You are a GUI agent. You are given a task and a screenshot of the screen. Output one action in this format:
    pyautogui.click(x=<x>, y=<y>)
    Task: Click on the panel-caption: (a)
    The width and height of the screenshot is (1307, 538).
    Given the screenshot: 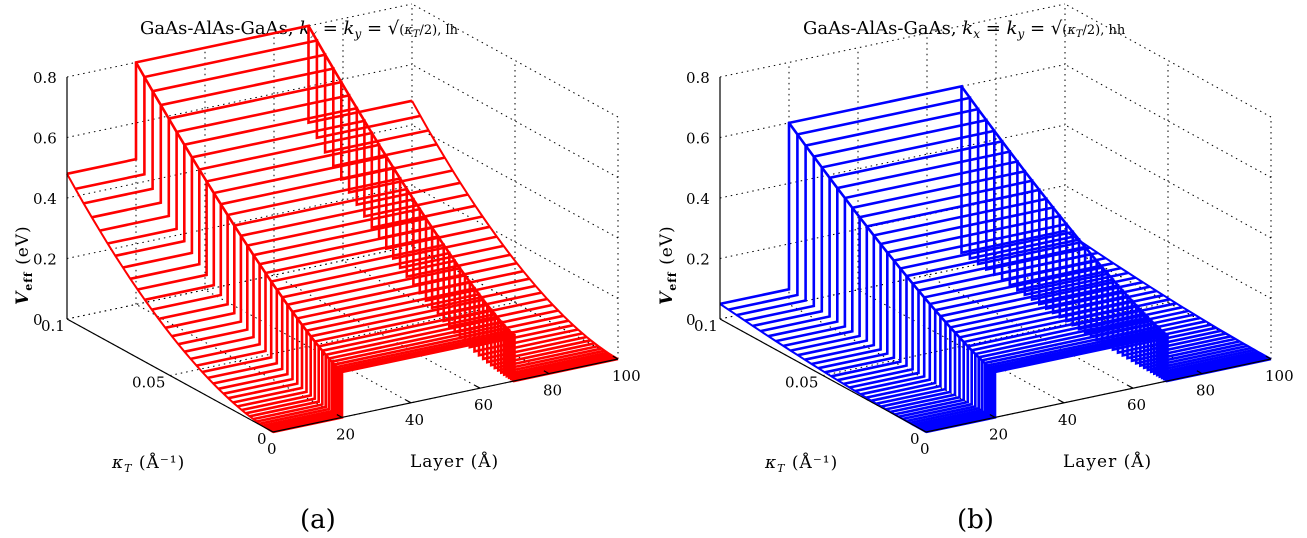 What is the action you would take?
    pyautogui.click(x=318, y=520)
    